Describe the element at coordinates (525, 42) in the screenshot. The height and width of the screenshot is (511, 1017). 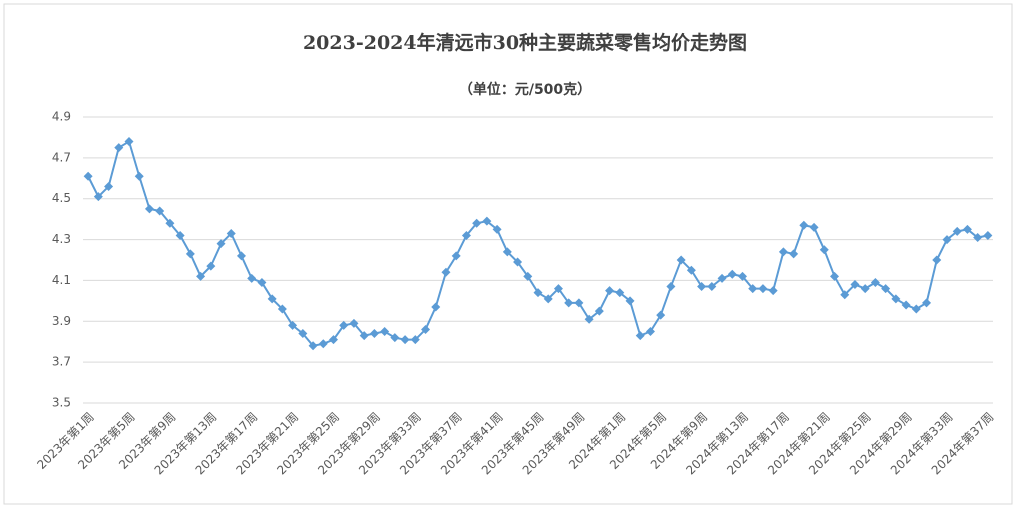
I see `chart-title: 2023-2024年清远市30种主要蔬菜零售均价走势图` at that location.